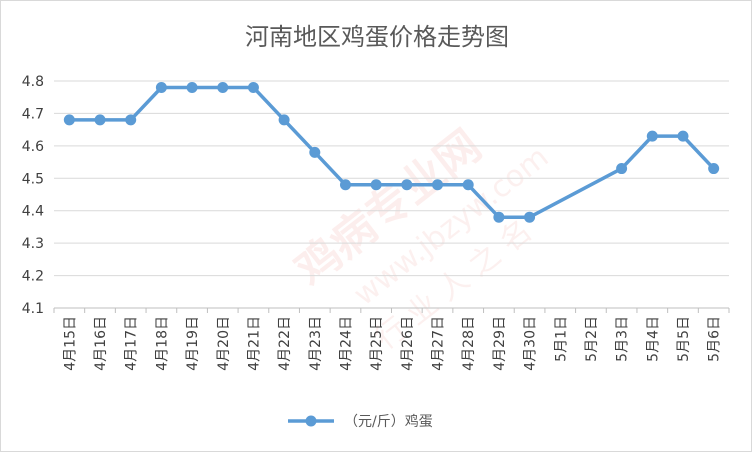 This screenshot has height=453, width=752. What do you see at coordinates (592, 339) in the screenshot?
I see `x-tick-label: 5月2日` at bounding box center [592, 339].